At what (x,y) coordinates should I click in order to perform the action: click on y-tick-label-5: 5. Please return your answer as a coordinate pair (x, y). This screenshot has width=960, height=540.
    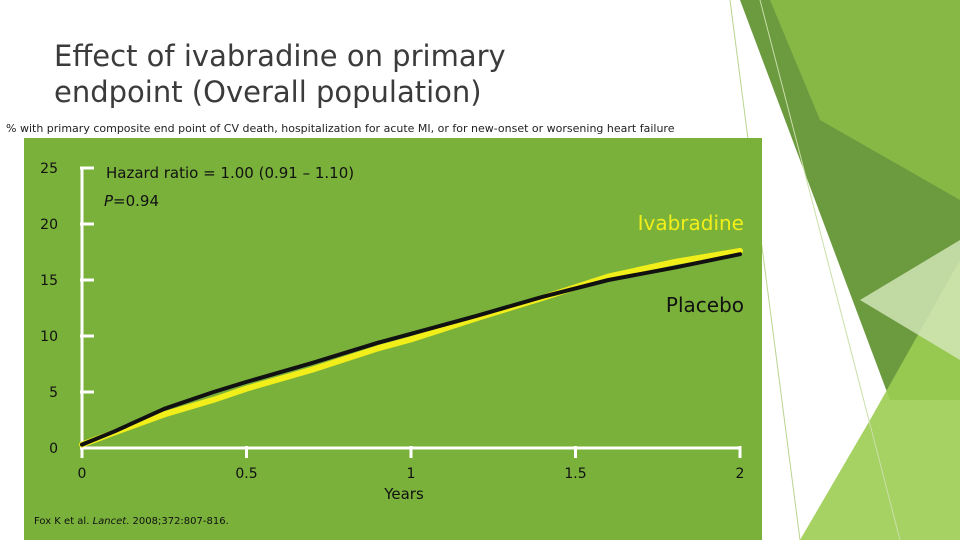
    Looking at the image, I should click on (53, 393).